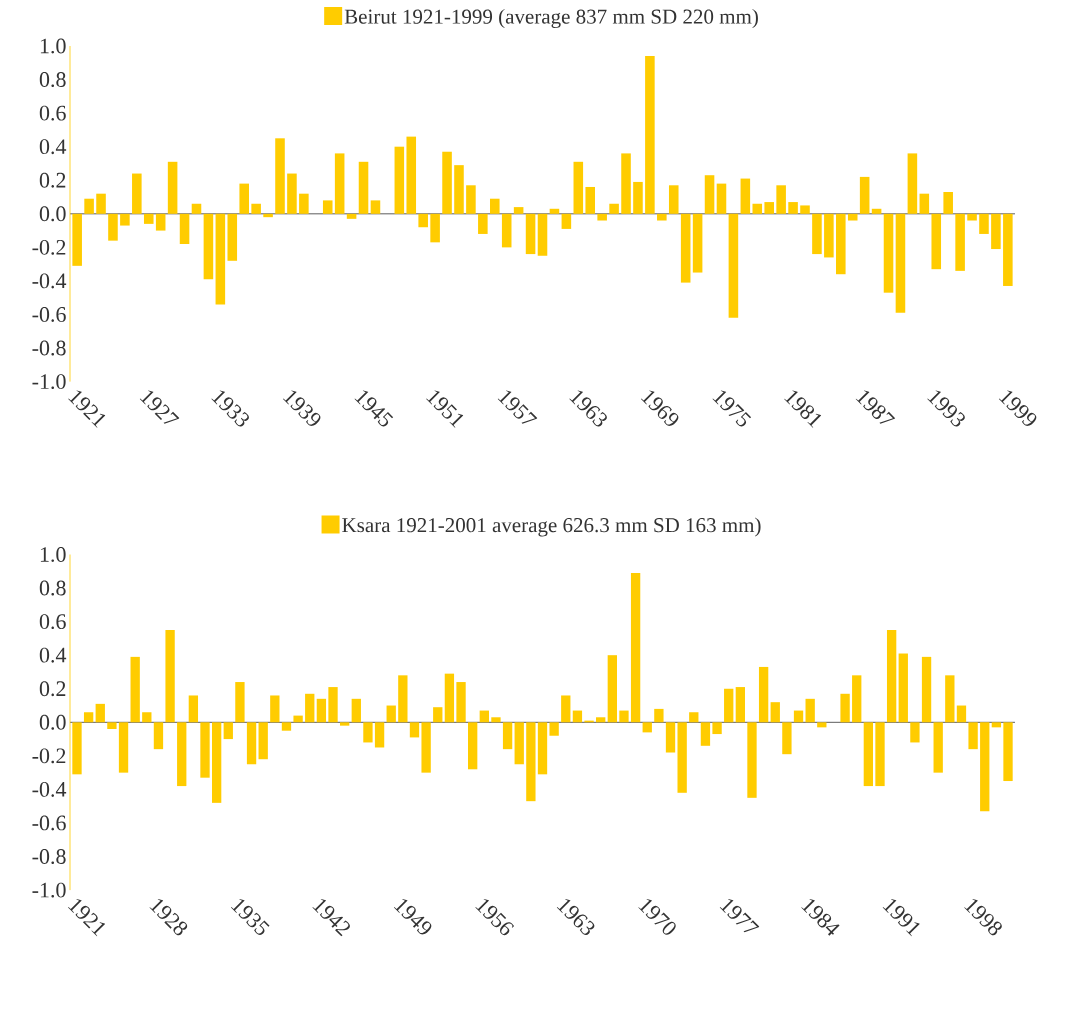  What do you see at coordinates (302, 408) in the screenshot?
I see `x-tick-label: 1939` at bounding box center [302, 408].